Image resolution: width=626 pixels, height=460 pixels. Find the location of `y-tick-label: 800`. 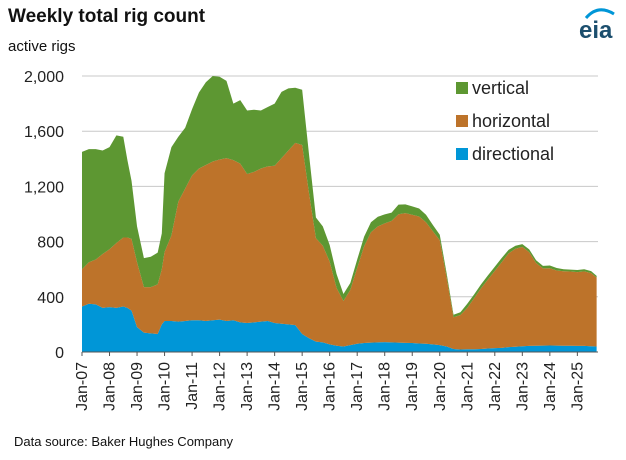

y-tick-label: 800 is located at coordinates (50, 243).